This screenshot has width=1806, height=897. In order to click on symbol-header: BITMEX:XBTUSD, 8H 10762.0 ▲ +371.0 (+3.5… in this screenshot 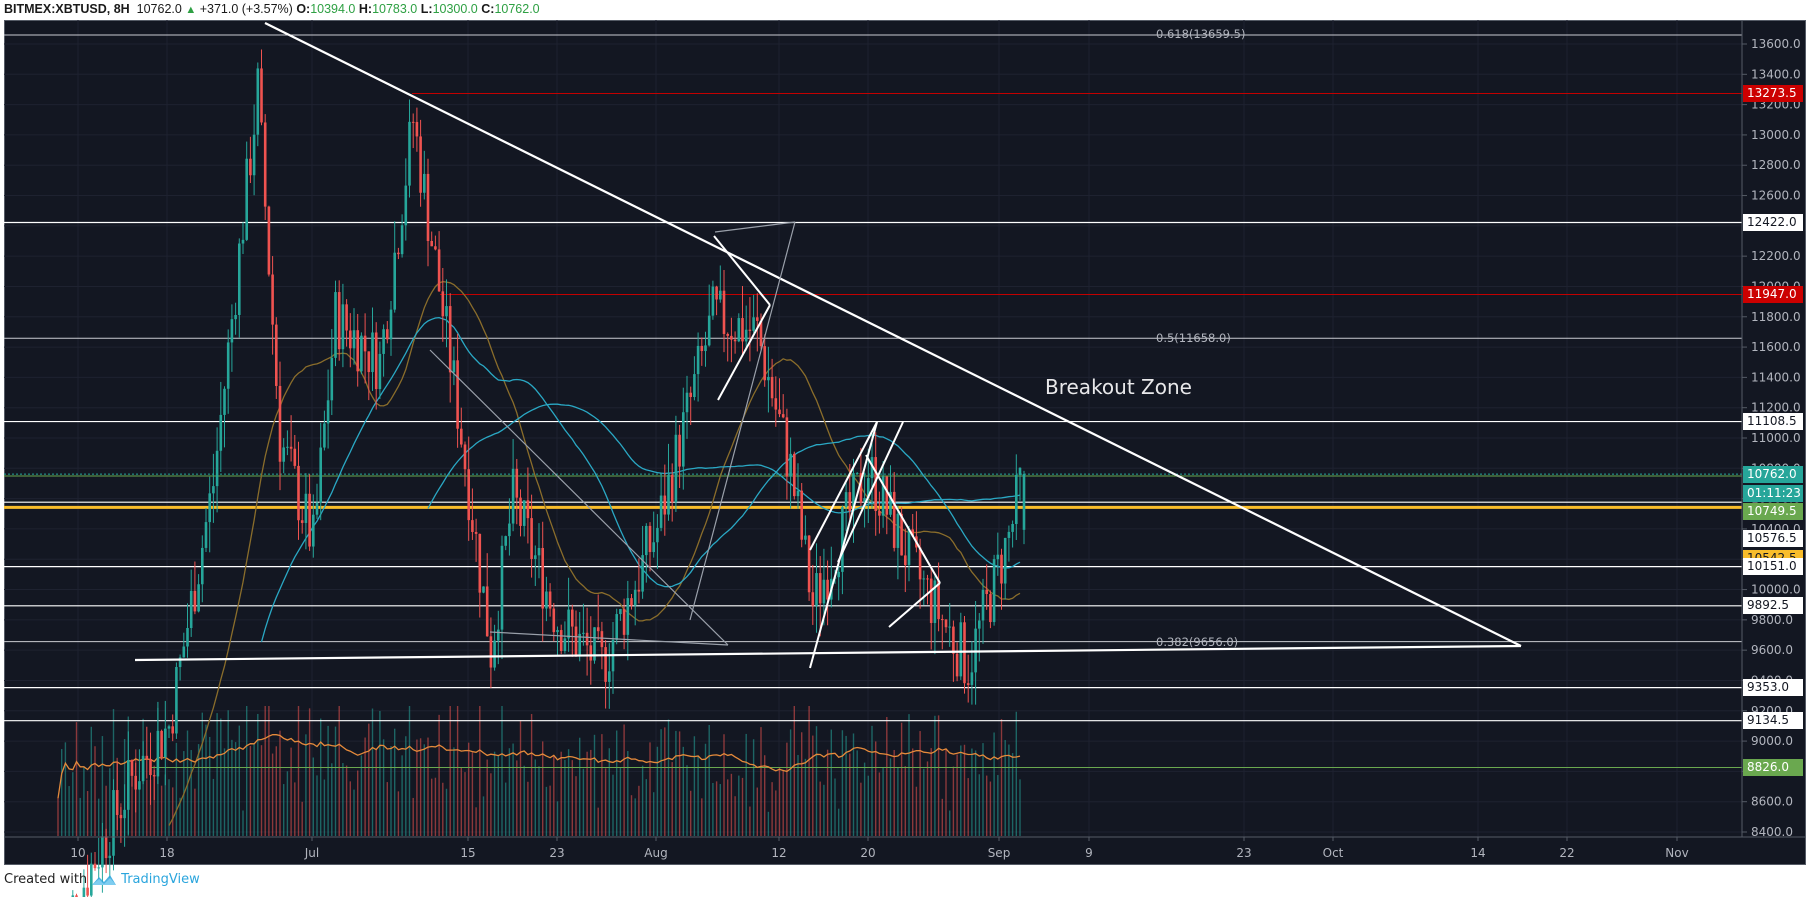, I will do `click(272, 10)`.